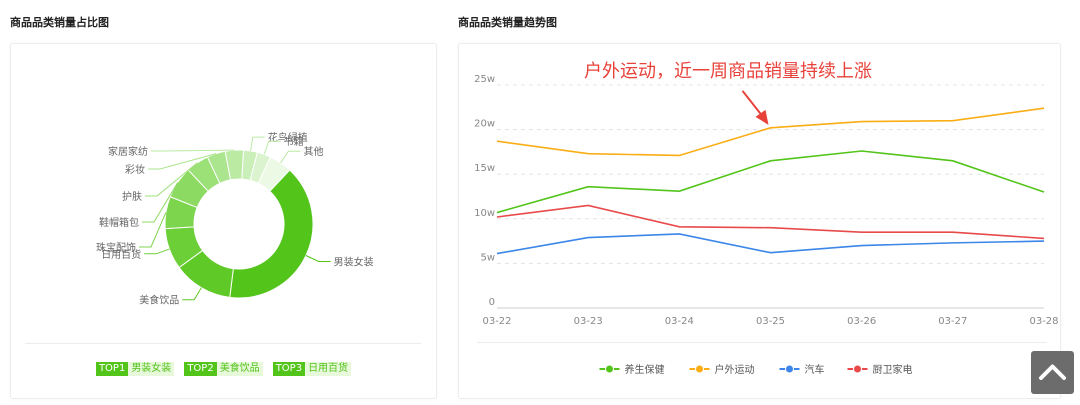  Describe the element at coordinates (223, 343) in the screenshot. I see `pie-divider` at that location.